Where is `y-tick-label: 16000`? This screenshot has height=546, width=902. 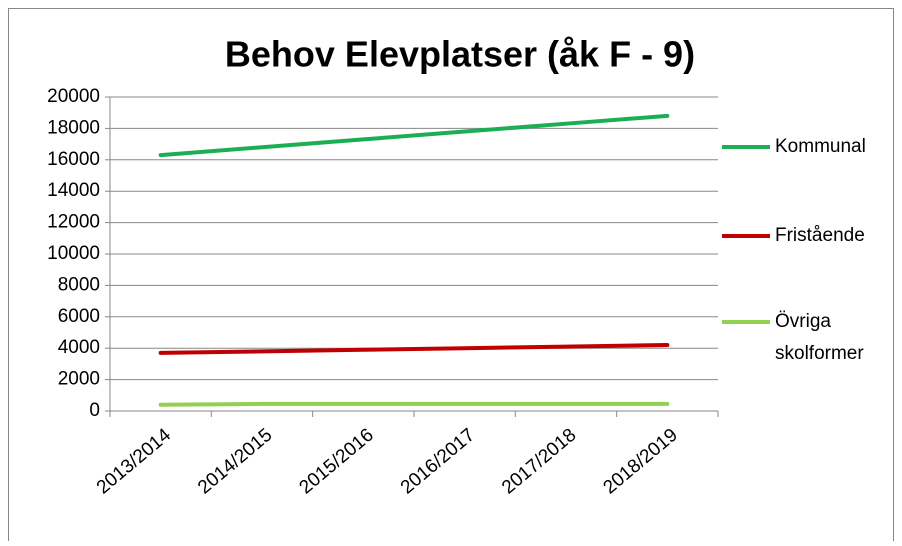 y-tick-label: 16000 is located at coordinates (73, 159).